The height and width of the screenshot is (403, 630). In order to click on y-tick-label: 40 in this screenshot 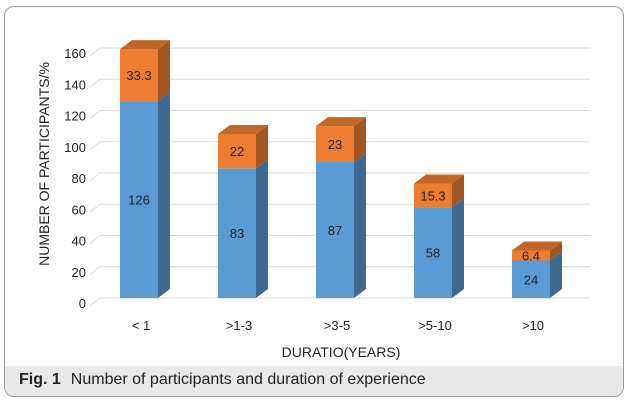, I will do `click(79, 241)`.